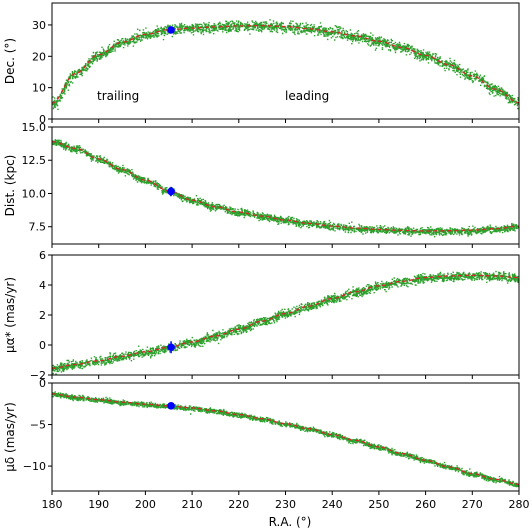  I want to click on pmdec-progenitor-marker, so click(171, 406).